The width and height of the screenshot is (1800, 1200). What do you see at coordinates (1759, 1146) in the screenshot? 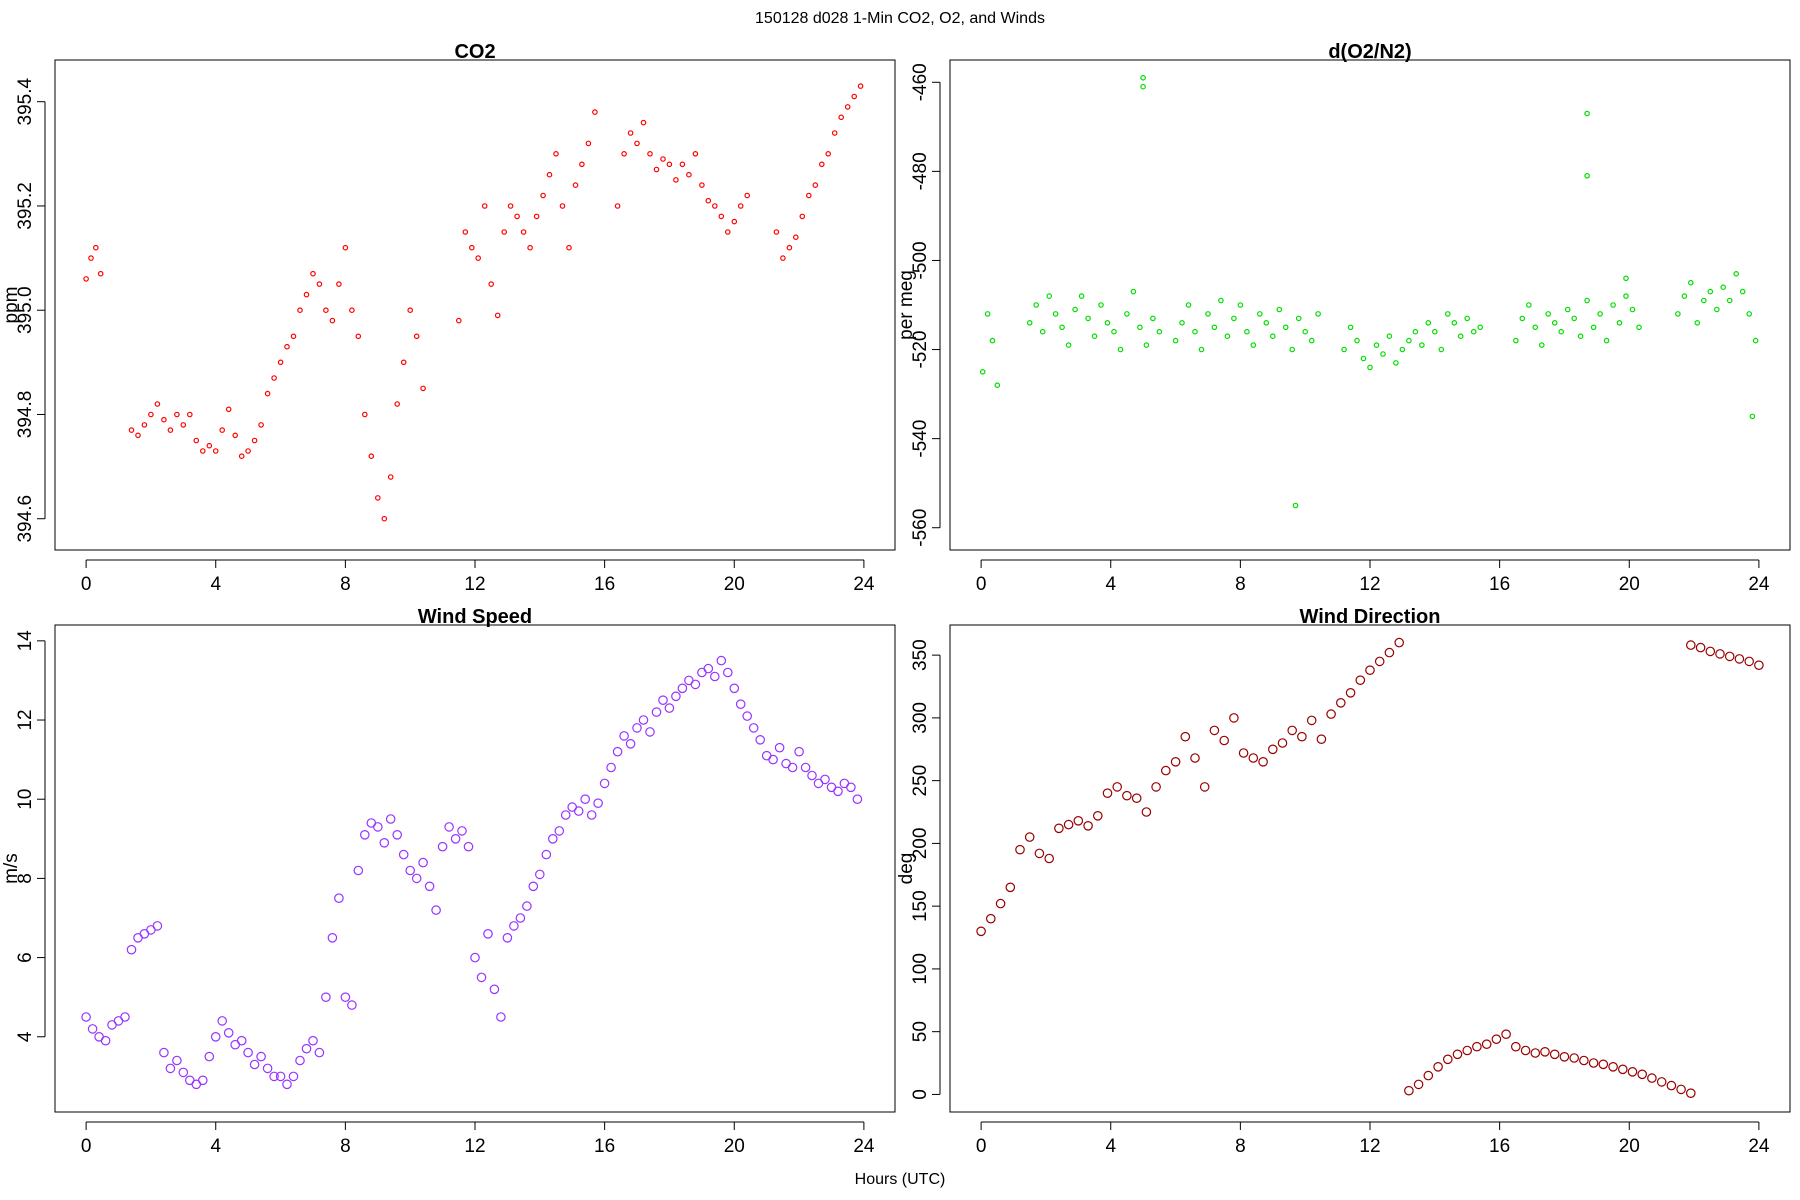
I see `wind-direction-x-tick-label: 24` at bounding box center [1759, 1146].